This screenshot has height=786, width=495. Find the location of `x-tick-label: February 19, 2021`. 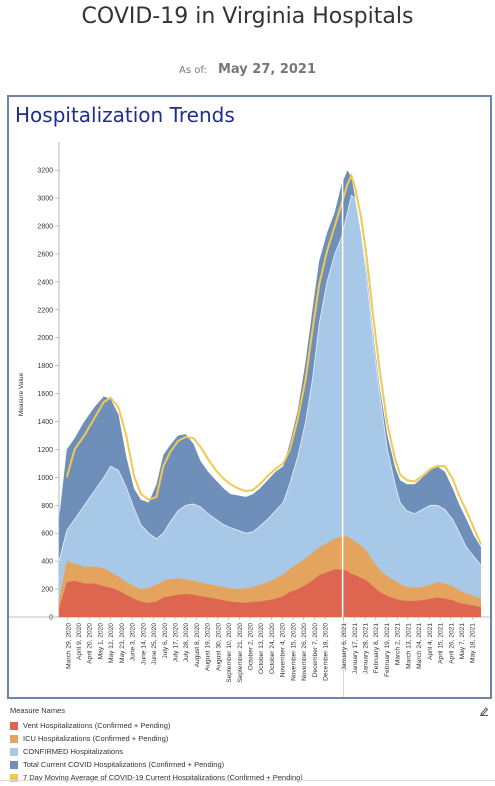

x-tick-label: February 19, 2021 is located at coordinates (387, 650).